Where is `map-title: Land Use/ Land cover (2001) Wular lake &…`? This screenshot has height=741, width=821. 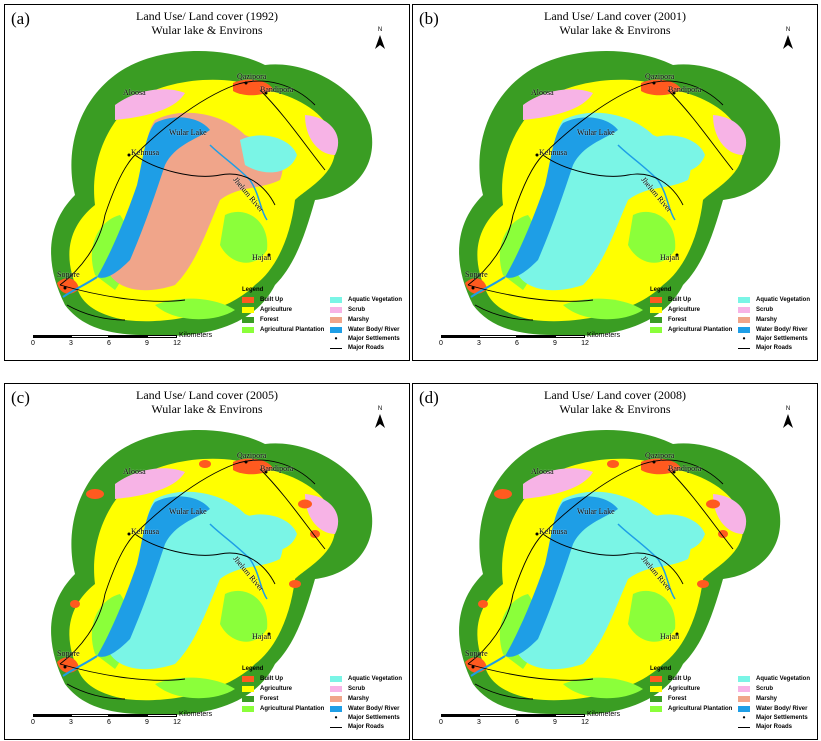 map-title: Land Use/ Land cover (2001) Wular lake &… is located at coordinates (615, 23).